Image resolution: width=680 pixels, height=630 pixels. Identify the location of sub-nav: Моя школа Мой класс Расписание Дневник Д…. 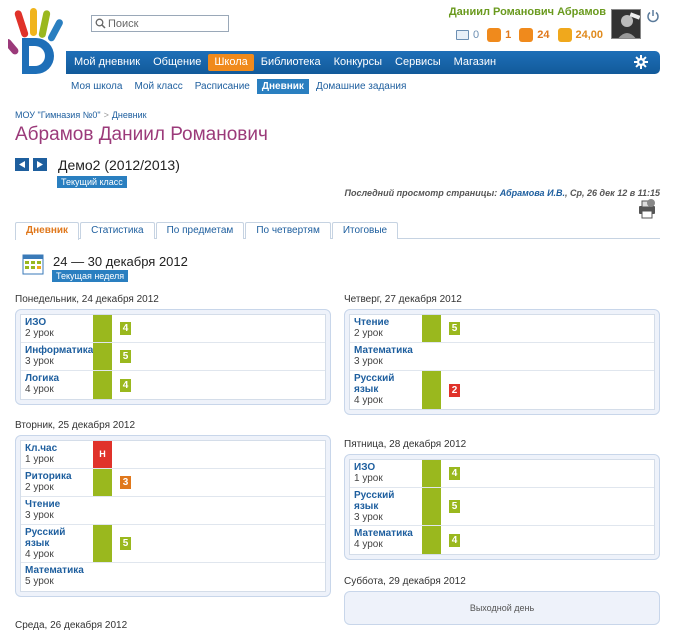
(239, 86).